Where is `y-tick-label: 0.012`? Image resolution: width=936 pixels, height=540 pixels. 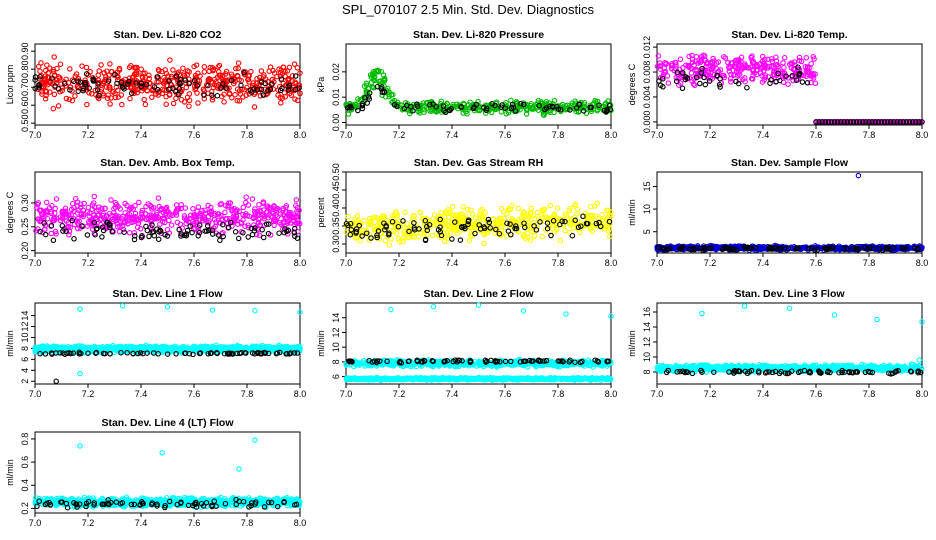
y-tick-label: 0.012 is located at coordinates (647, 47).